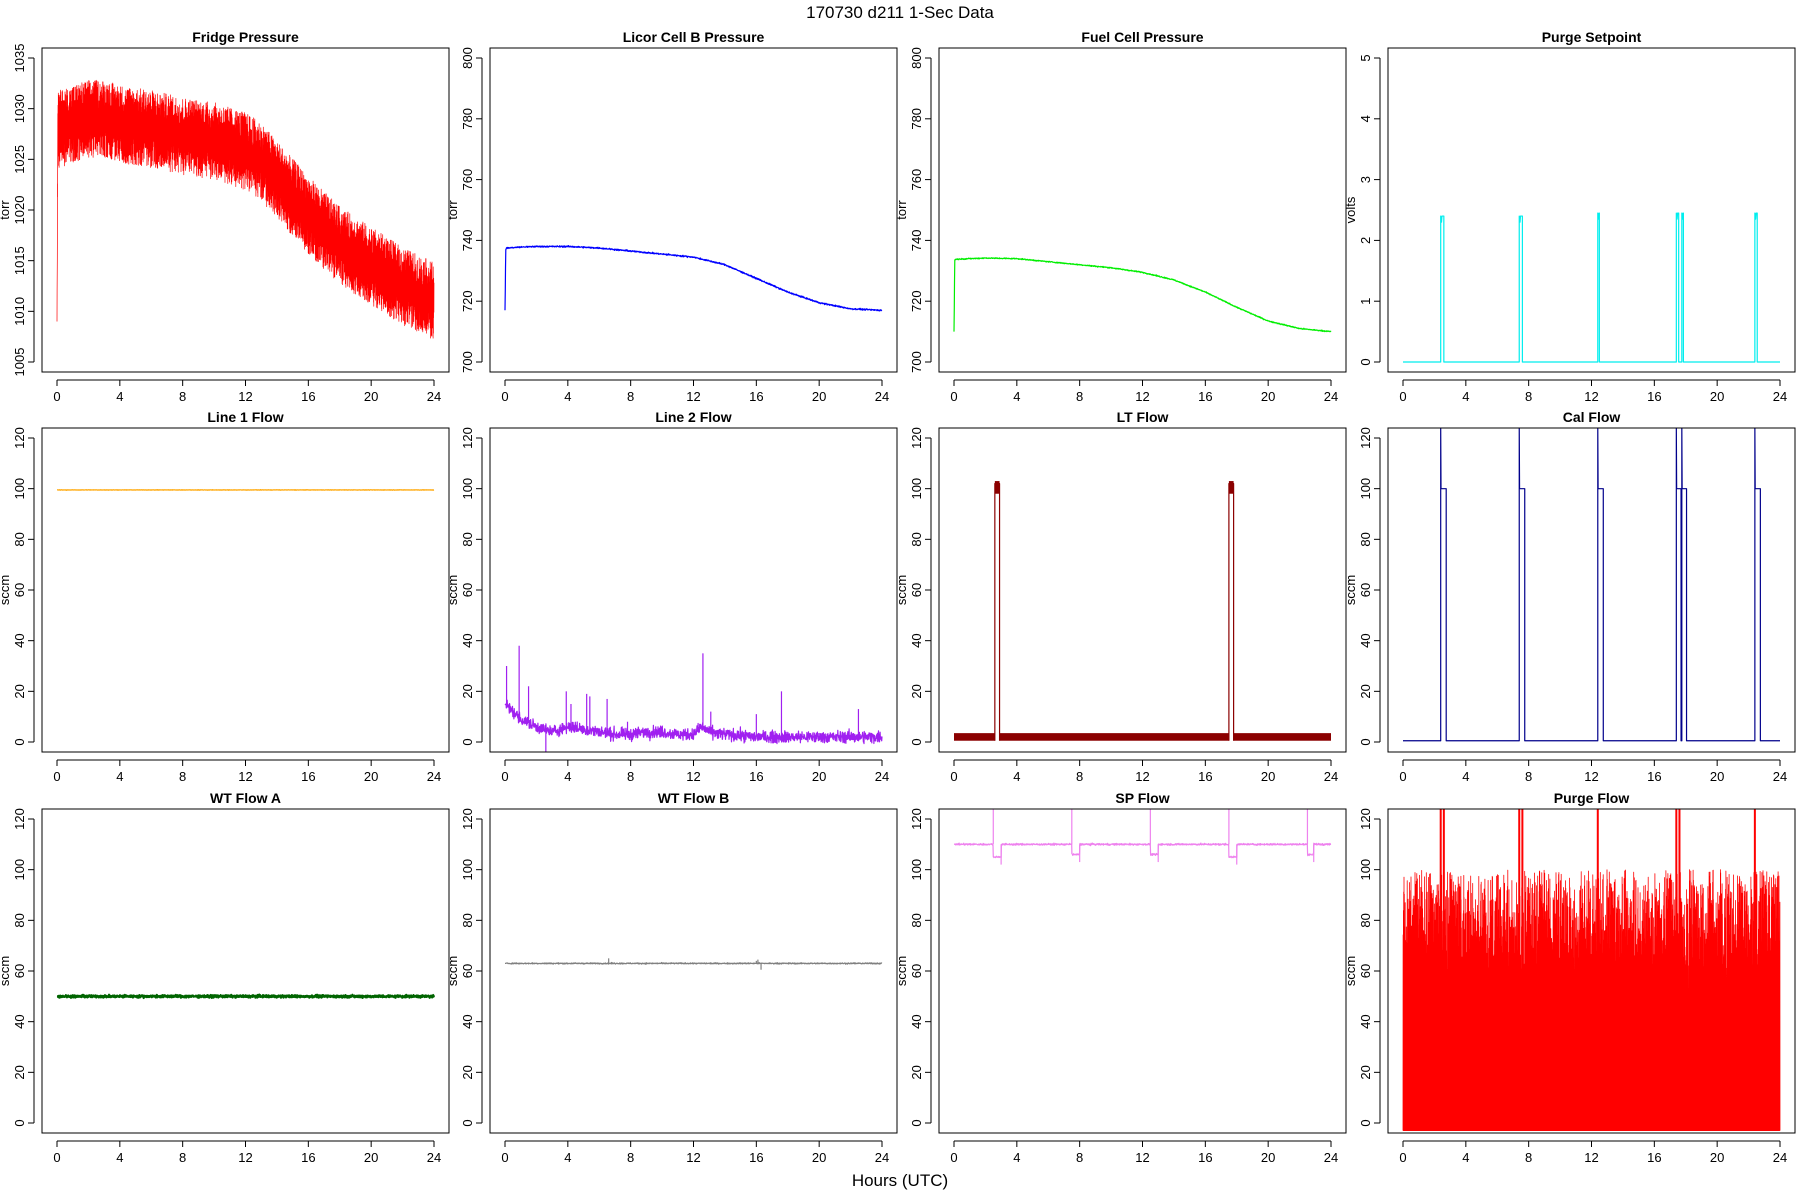 Image resolution: width=1800 pixels, height=1200 pixels. What do you see at coordinates (693, 964) in the screenshot?
I see `series-wt-flow-b` at bounding box center [693, 964].